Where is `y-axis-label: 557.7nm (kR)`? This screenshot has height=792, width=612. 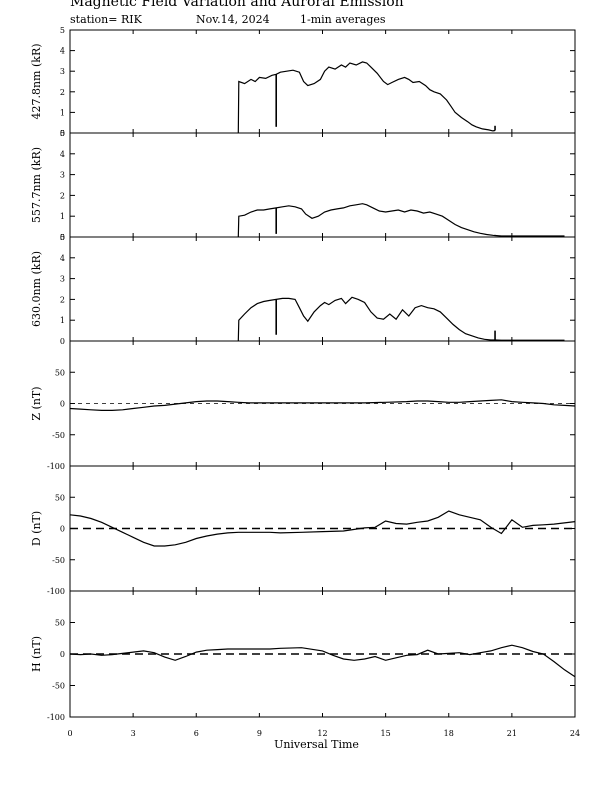
y-axis-label: 557.7nm (kR) is located at coordinates (36, 185).